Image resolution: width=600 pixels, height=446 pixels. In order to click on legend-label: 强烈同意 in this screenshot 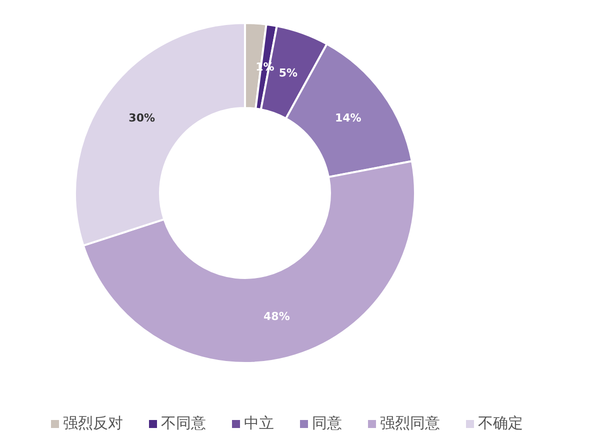, I will do `click(410, 423)`.